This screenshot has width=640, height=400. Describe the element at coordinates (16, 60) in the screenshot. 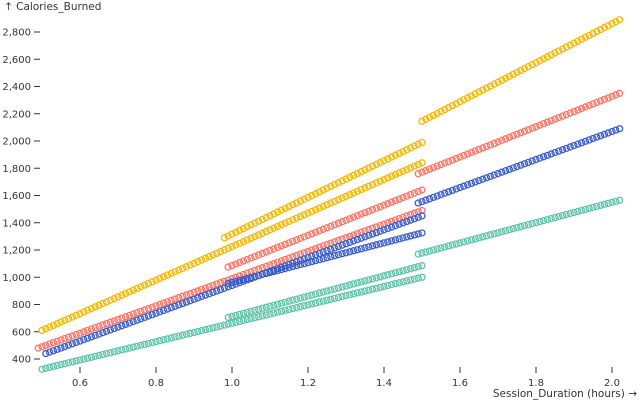

I see `y-tick-label: 2,600` at that location.